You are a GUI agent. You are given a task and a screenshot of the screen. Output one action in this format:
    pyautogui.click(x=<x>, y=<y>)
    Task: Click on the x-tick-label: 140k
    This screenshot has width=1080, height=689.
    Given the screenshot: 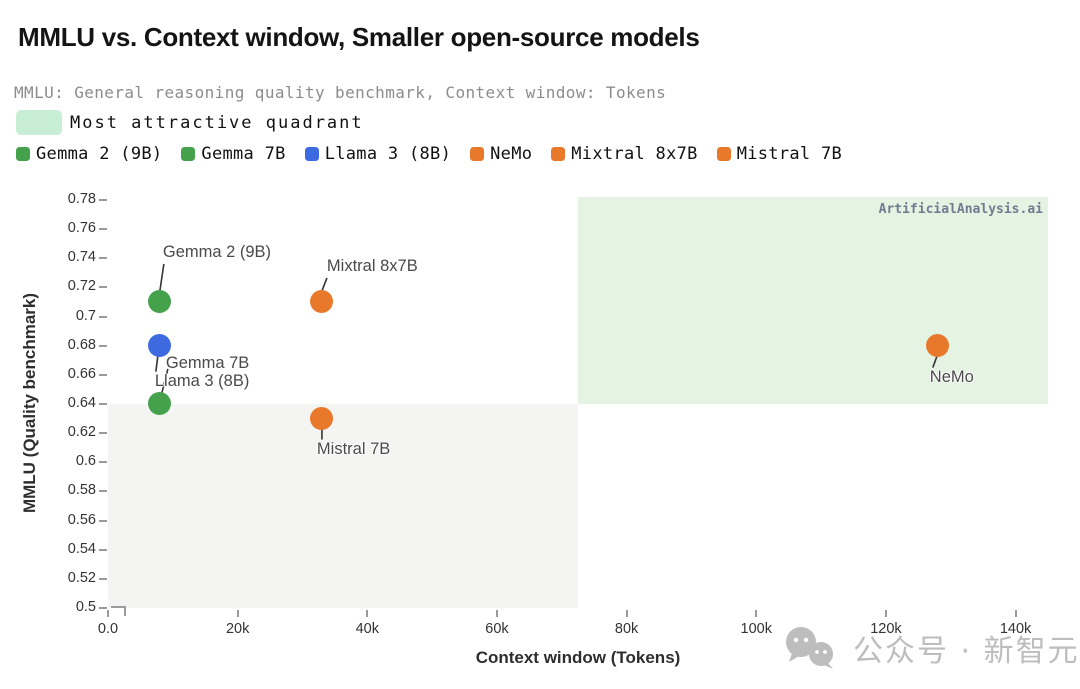 What is the action you would take?
    pyautogui.click(x=1015, y=629)
    